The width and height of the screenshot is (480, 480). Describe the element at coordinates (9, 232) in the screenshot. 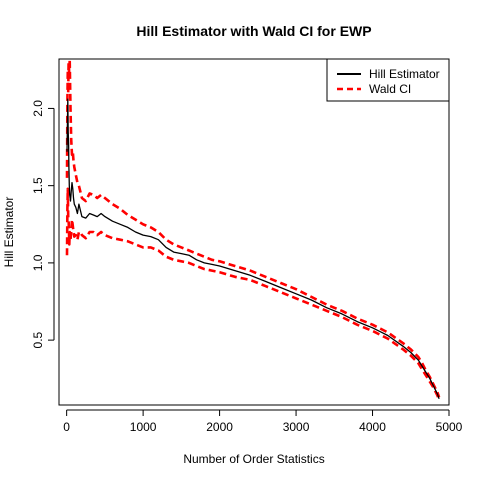

I see `y-axis-label: Hill Estimator` at that location.